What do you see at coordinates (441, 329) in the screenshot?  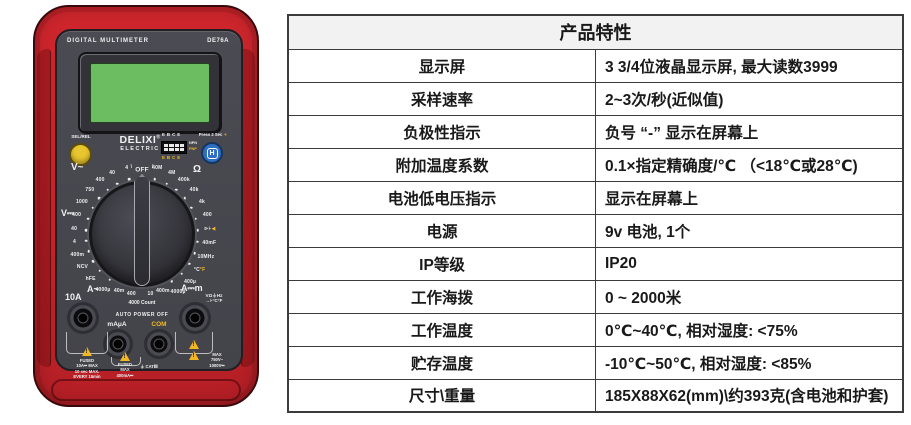 I see `spec-label: 工作温度` at bounding box center [441, 329].